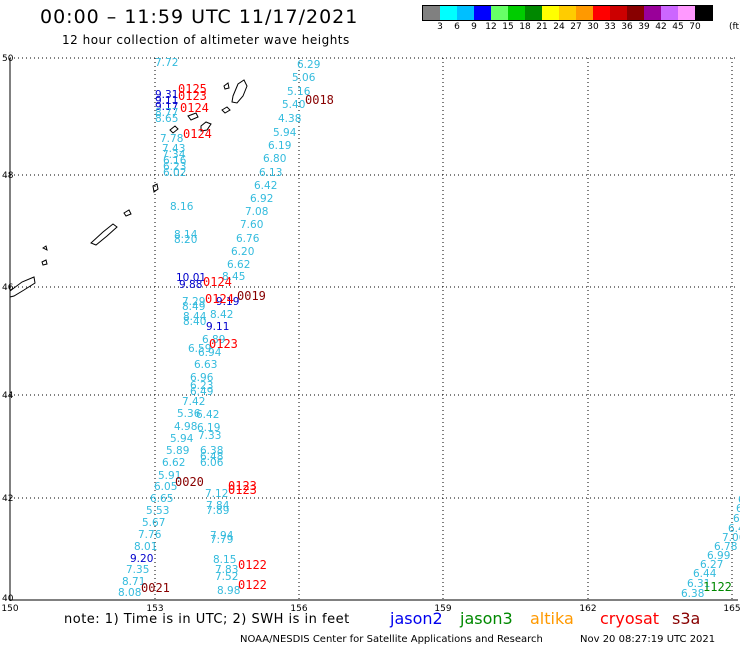 Image resolution: width=740 pixels, height=650 pixels. What do you see at coordinates (165, 487) in the screenshot?
I see `wave-height-value: 6.05` at bounding box center [165, 487].